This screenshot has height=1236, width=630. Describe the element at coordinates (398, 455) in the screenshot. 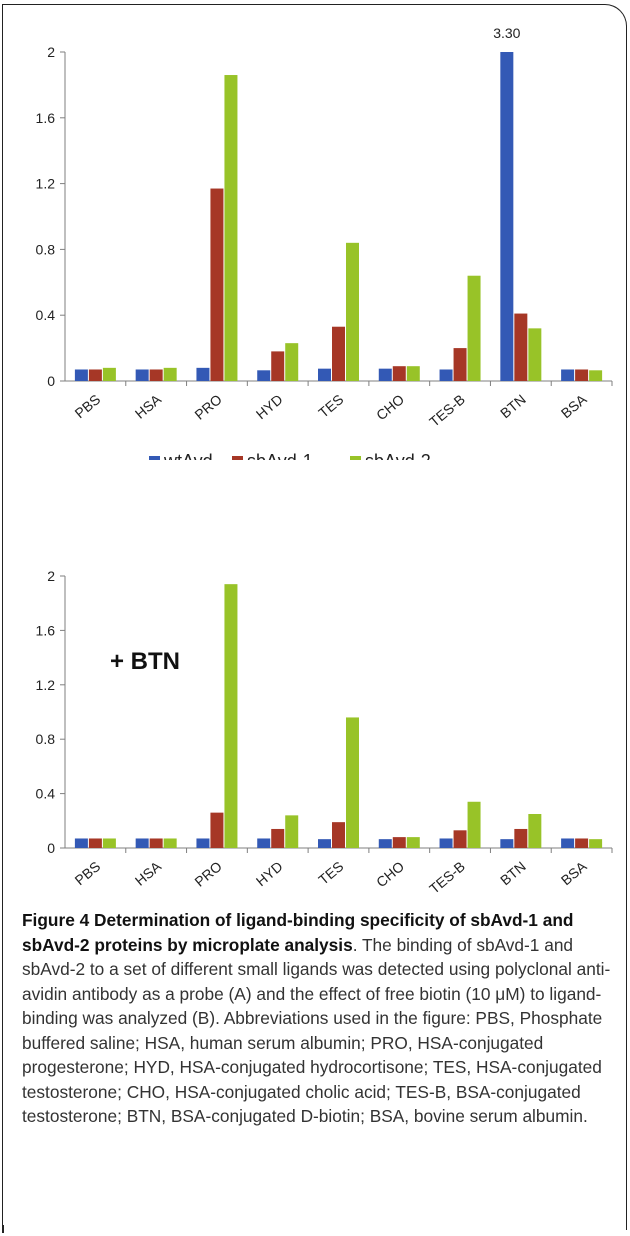

I see `legend-label: sbAvd-2` at that location.